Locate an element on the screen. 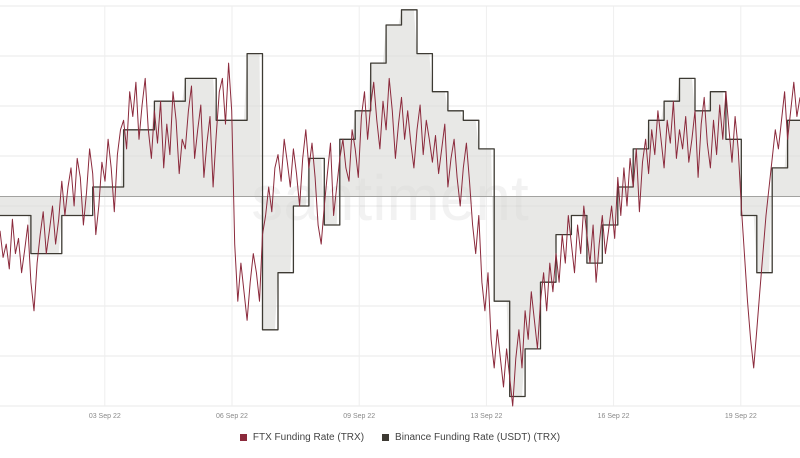  legend-item-ftx: FTX Funding Rate (TRX) is located at coordinates (302, 437).